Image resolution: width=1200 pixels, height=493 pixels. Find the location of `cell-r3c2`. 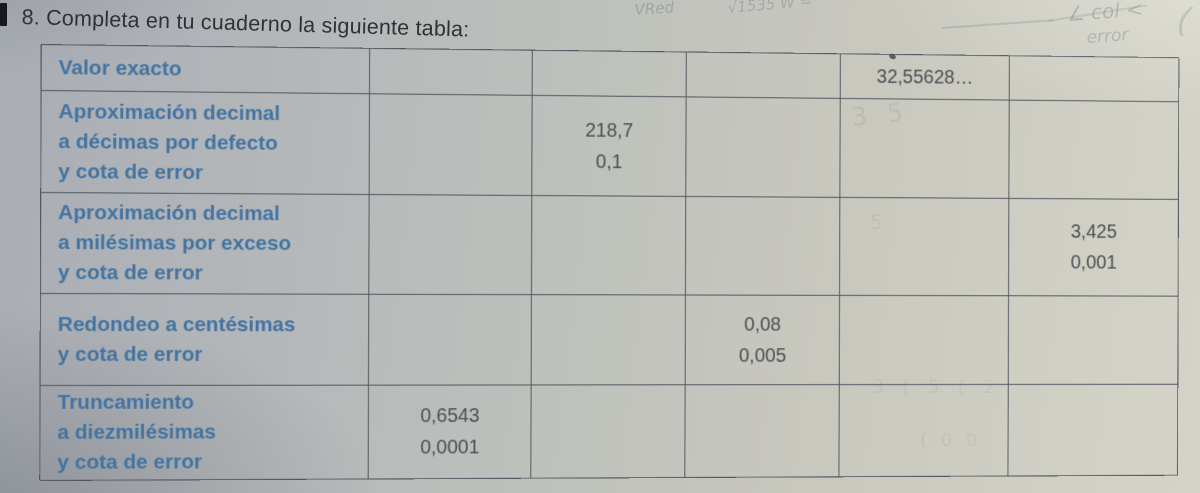

cell-r3c2 is located at coordinates (609, 245).